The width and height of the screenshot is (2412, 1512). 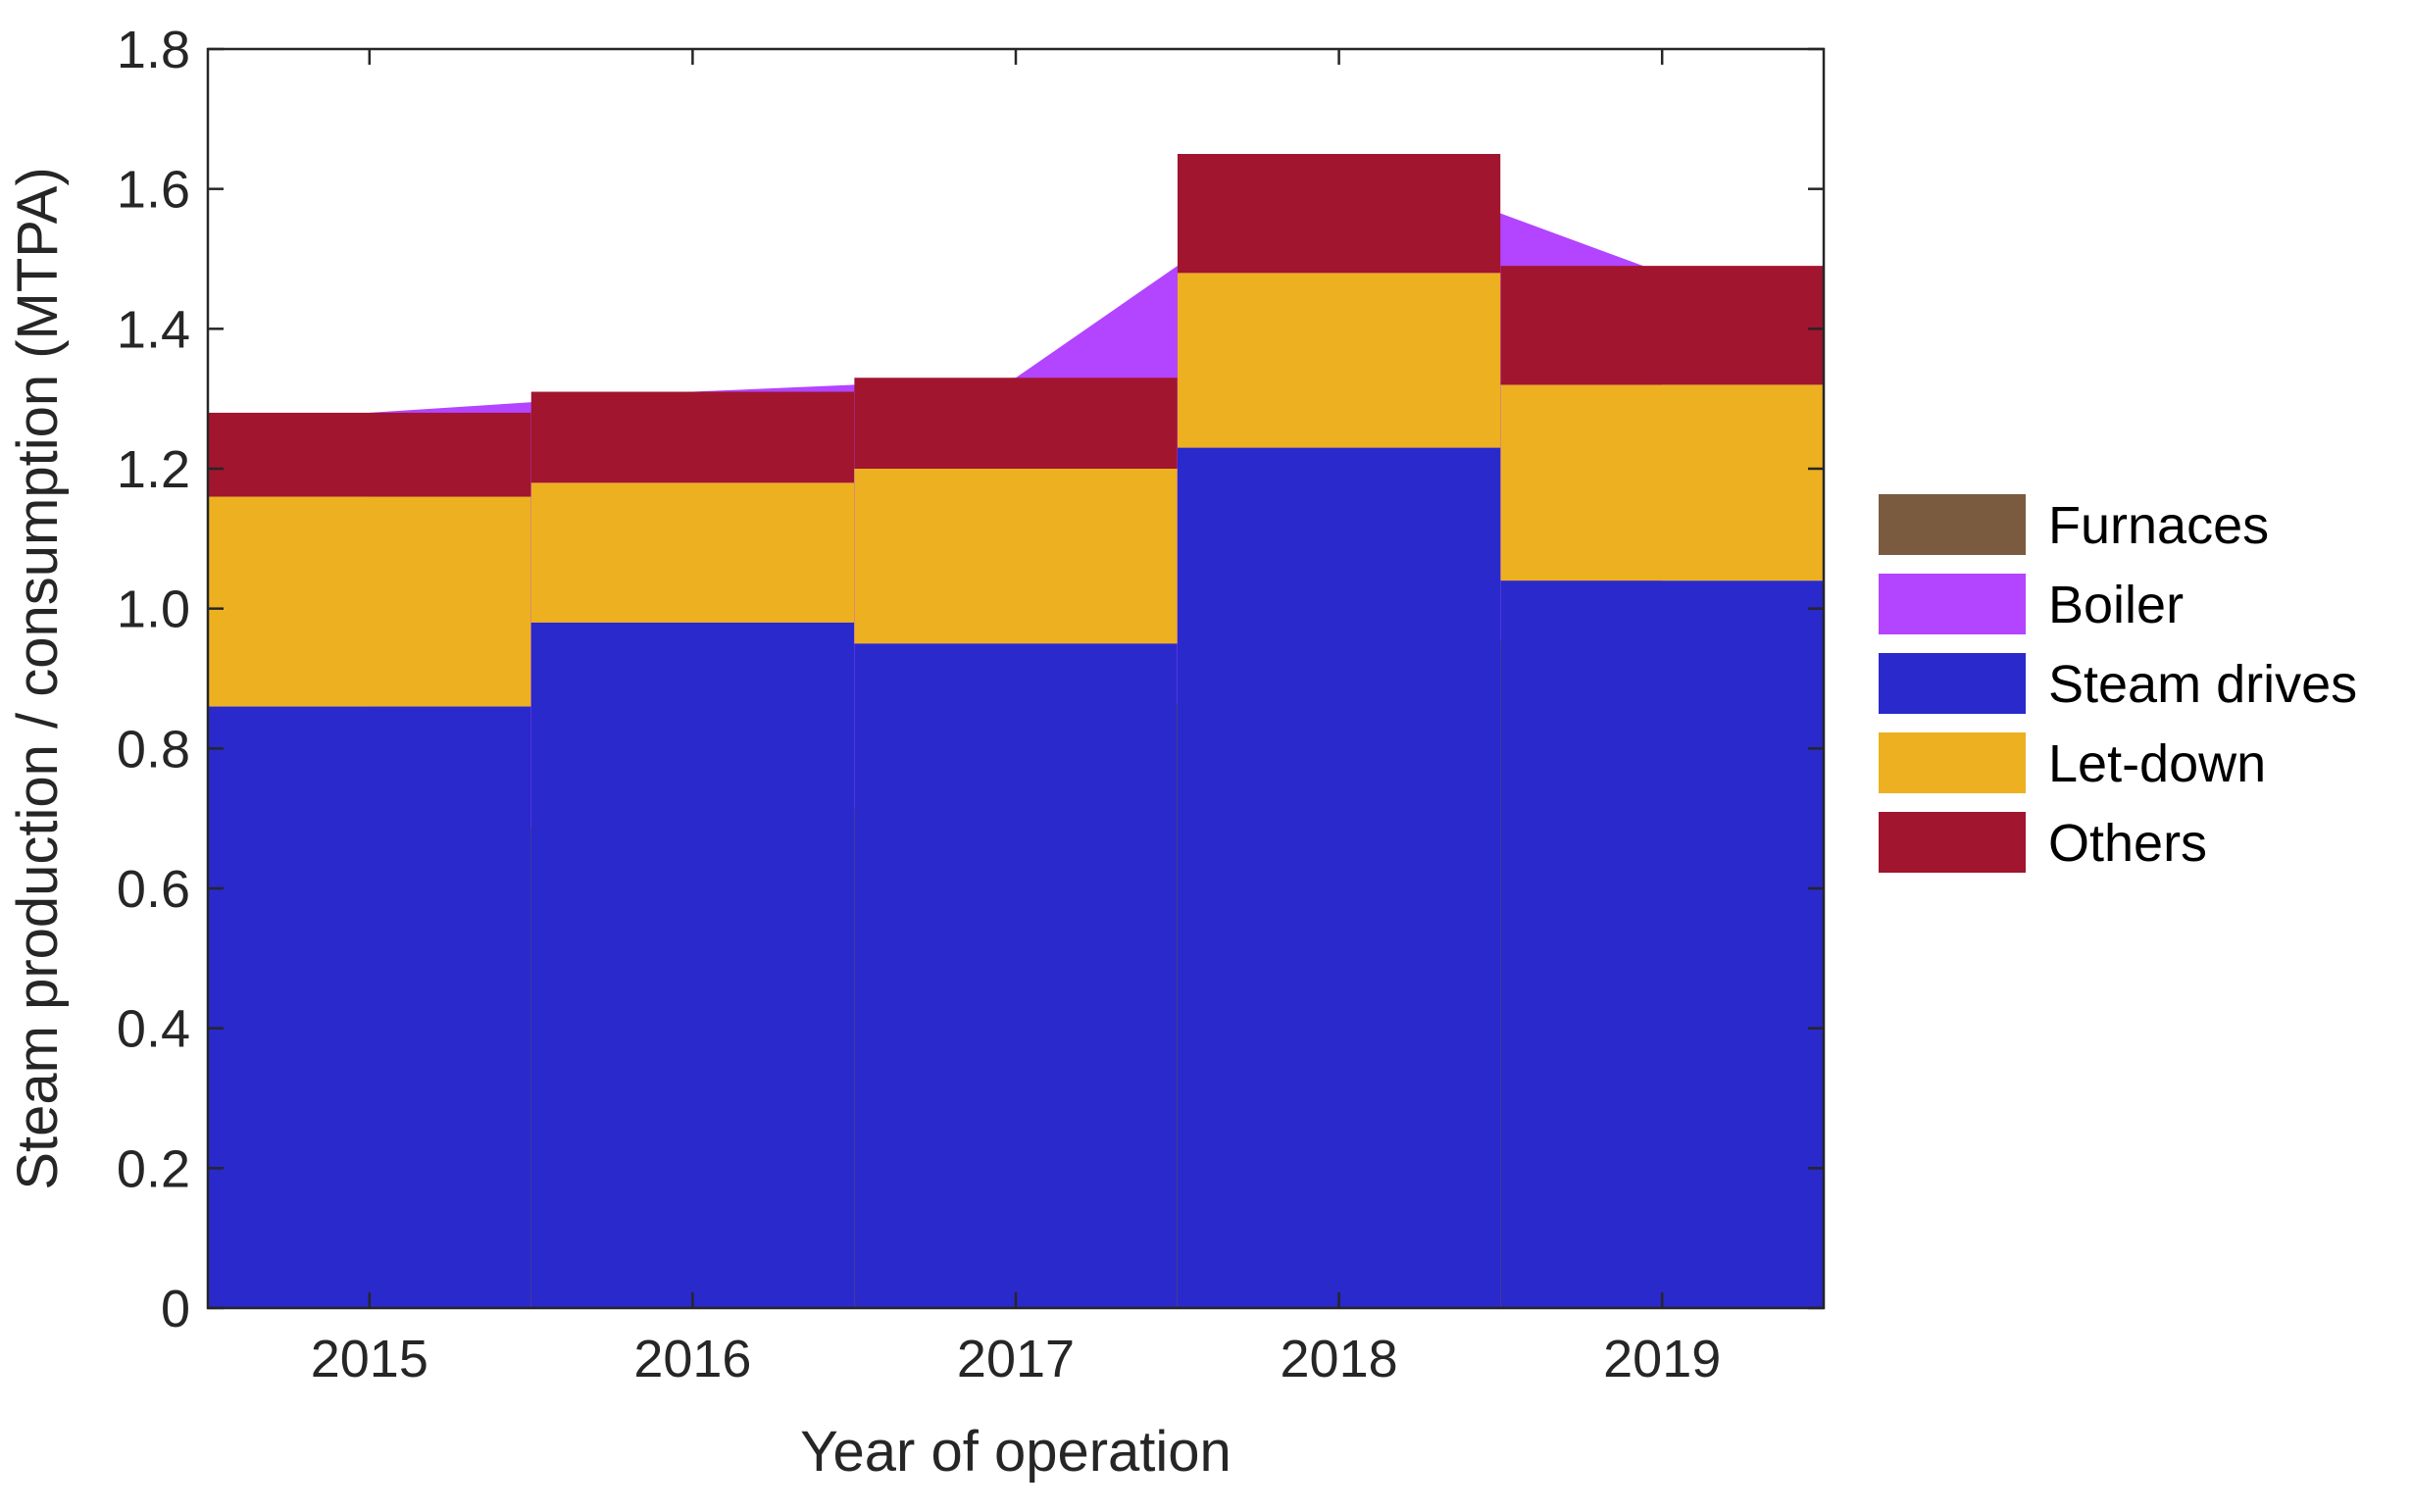 I want to click on y-tick-label: 1.6, so click(x=153, y=190).